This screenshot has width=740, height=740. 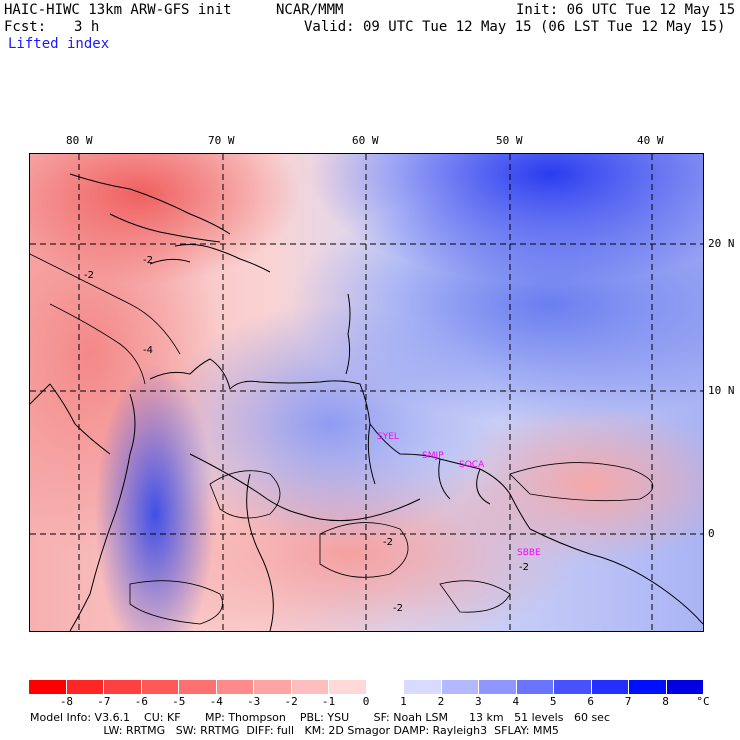 I want to click on colorbar-tick-label: 8, so click(x=665, y=701).